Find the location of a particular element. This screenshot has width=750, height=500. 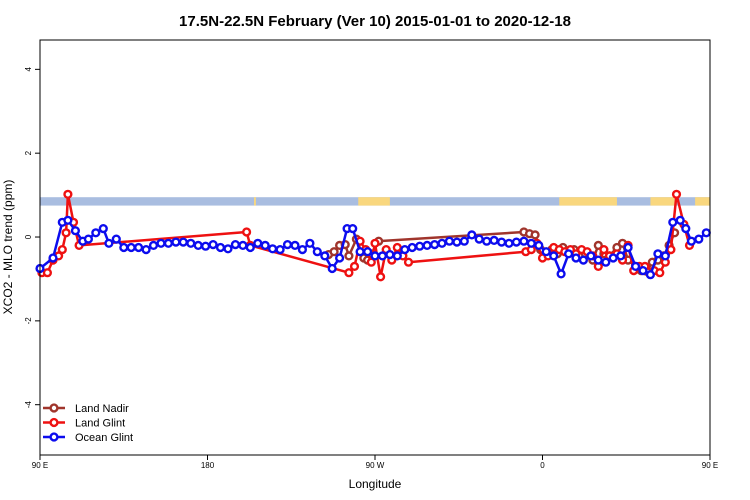

legend-label: Ocean Glint is located at coordinates (104, 438).